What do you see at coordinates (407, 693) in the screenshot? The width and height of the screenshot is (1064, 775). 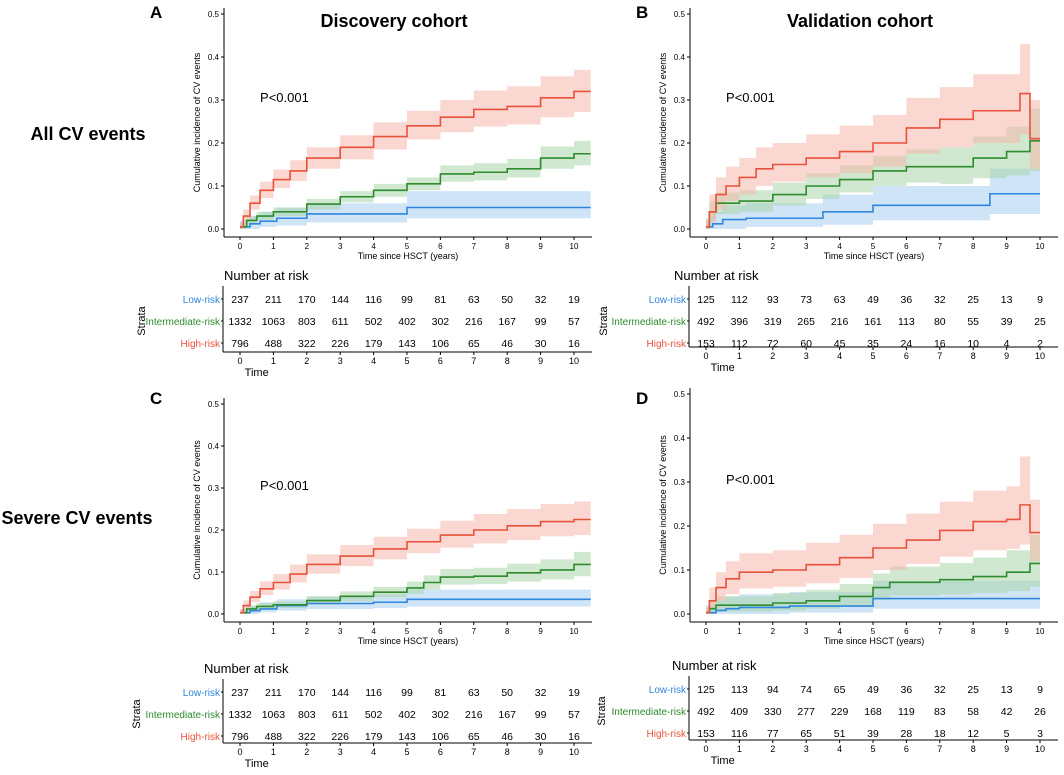 I see `risk-count-low-risk: 99` at bounding box center [407, 693].